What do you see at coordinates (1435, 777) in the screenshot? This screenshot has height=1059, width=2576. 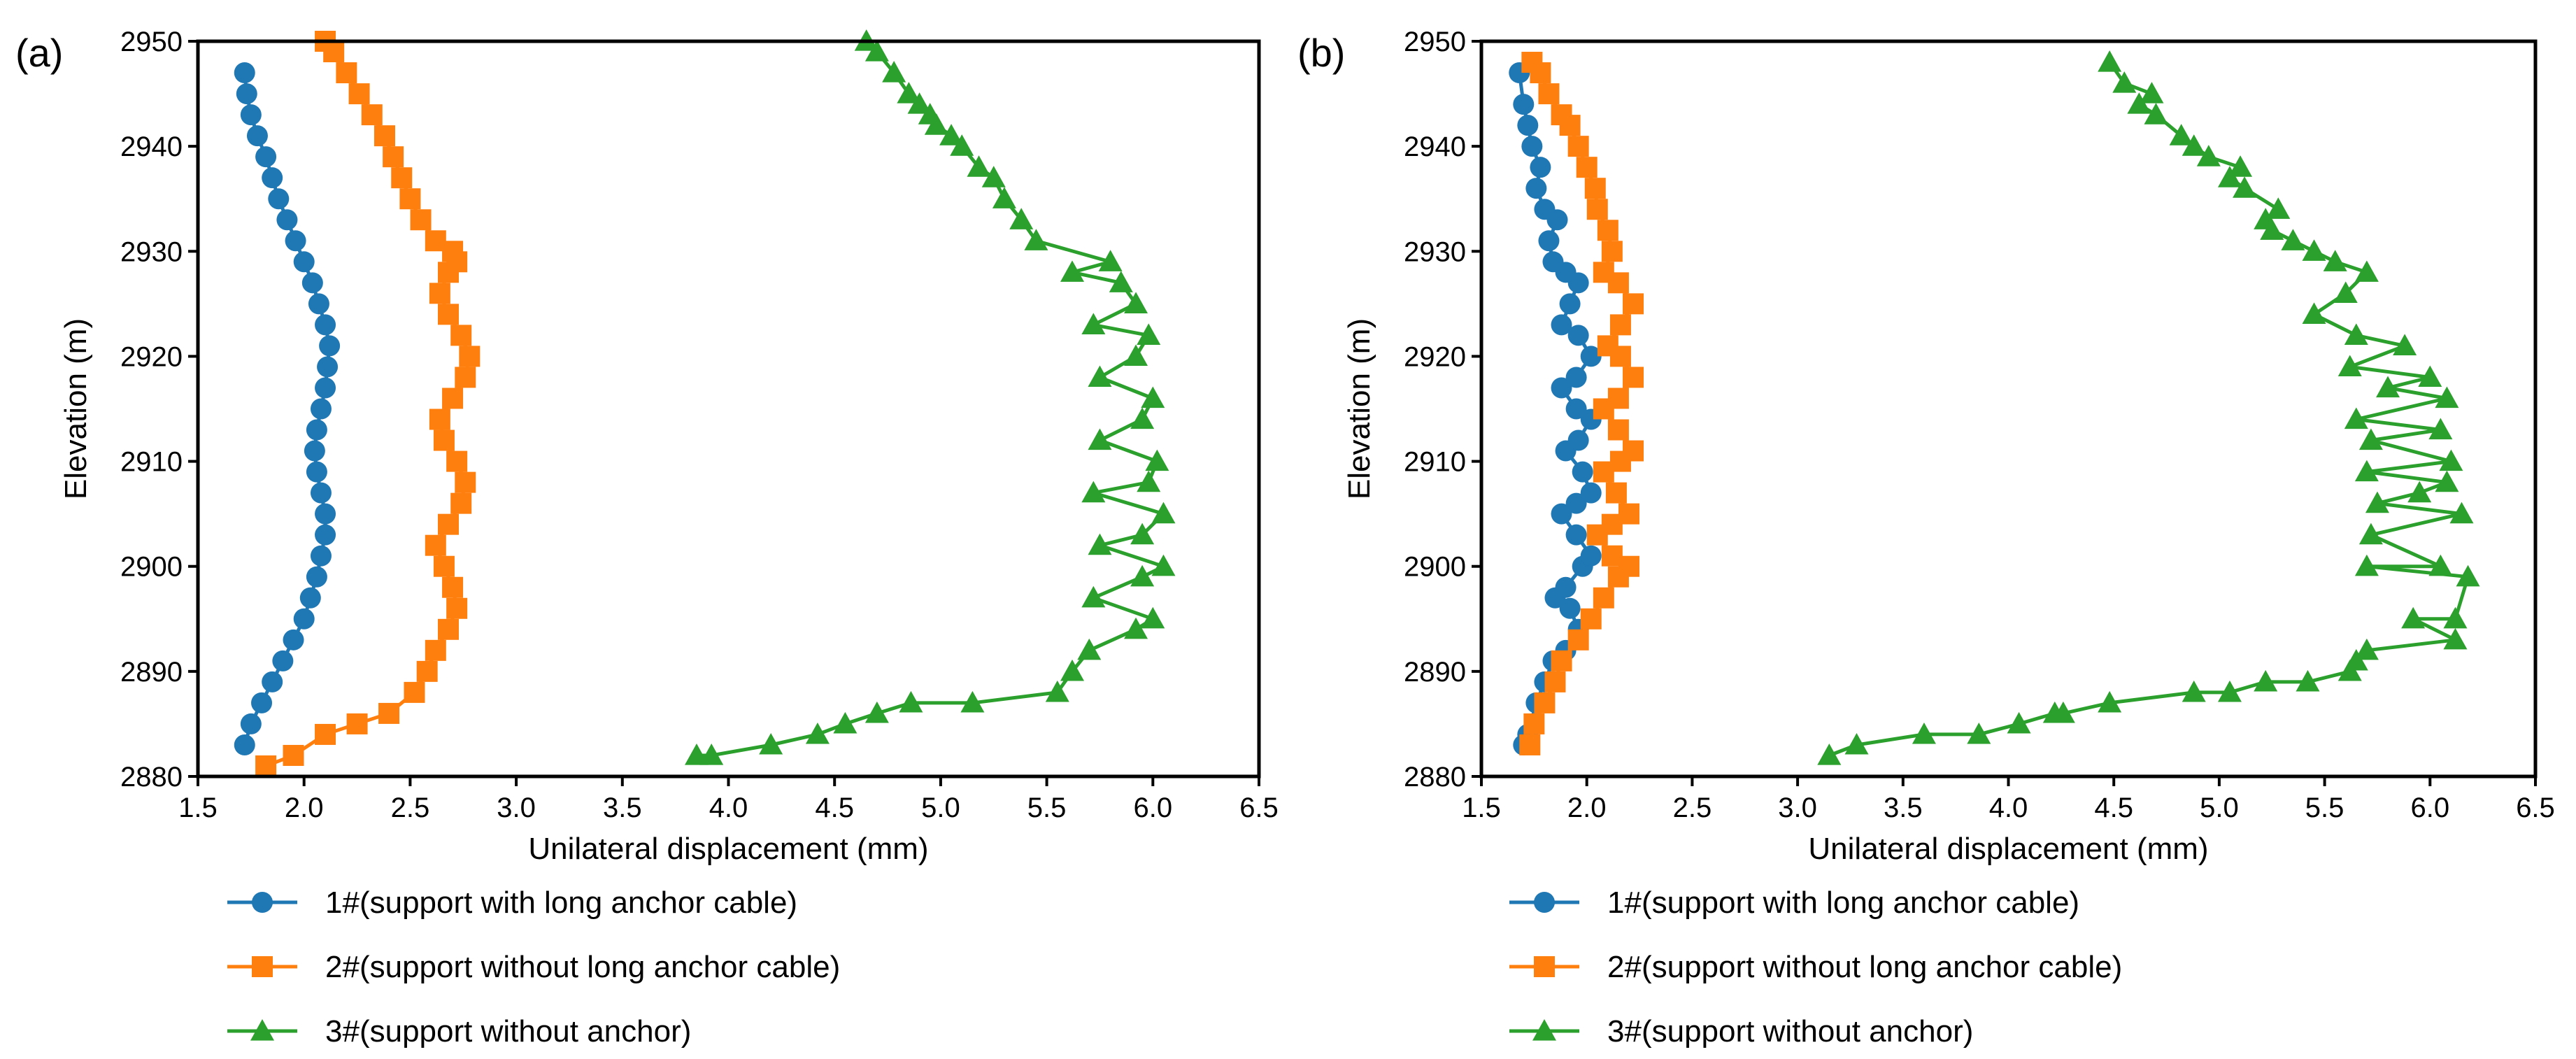 I see `y-tick-label: 2880` at bounding box center [1435, 777].